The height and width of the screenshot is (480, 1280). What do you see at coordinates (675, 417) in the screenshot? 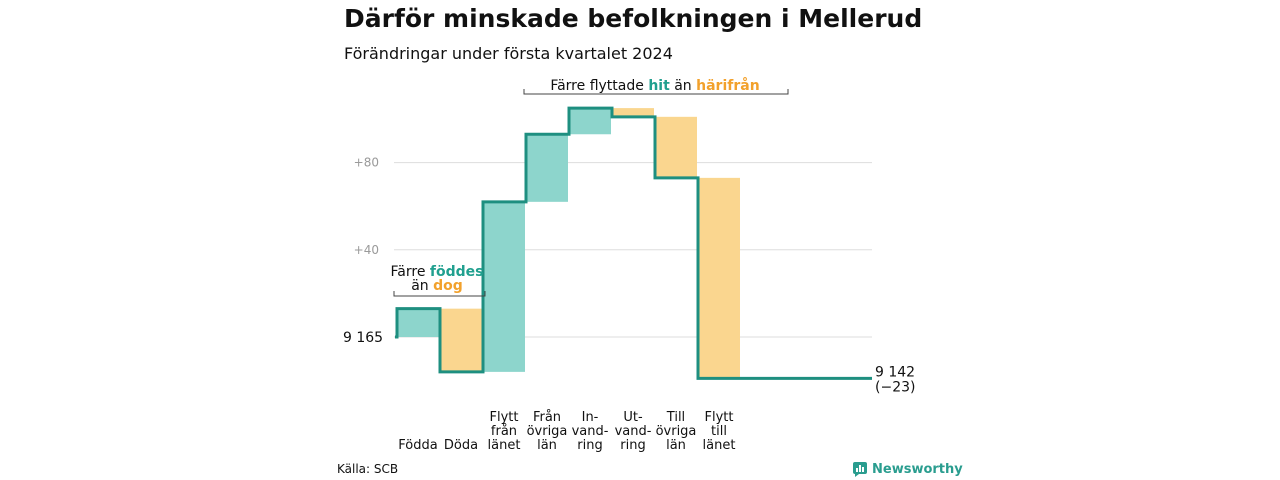
I see `category-label: Till` at bounding box center [675, 417].